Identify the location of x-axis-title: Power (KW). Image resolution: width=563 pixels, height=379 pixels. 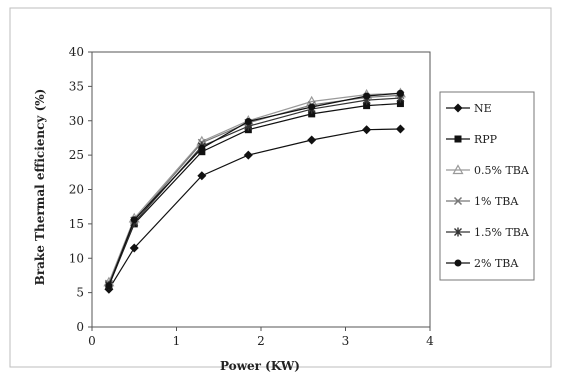
(260, 366).